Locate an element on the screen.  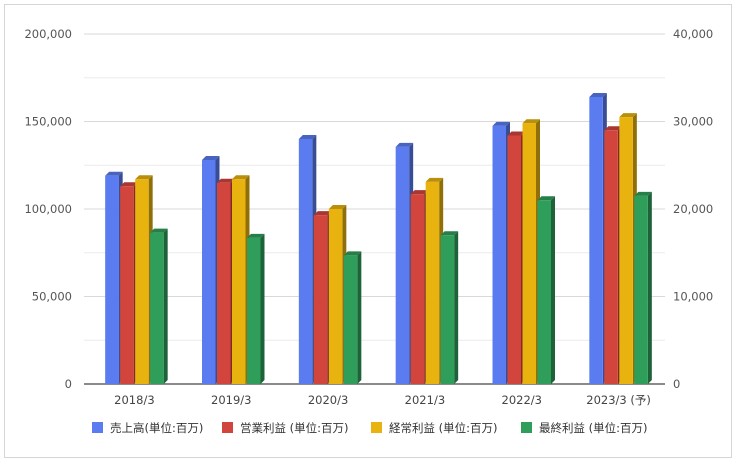
left-axis-ticks: 0 50,000 100,000 150,000 200,000 is located at coordinates (48, 209).